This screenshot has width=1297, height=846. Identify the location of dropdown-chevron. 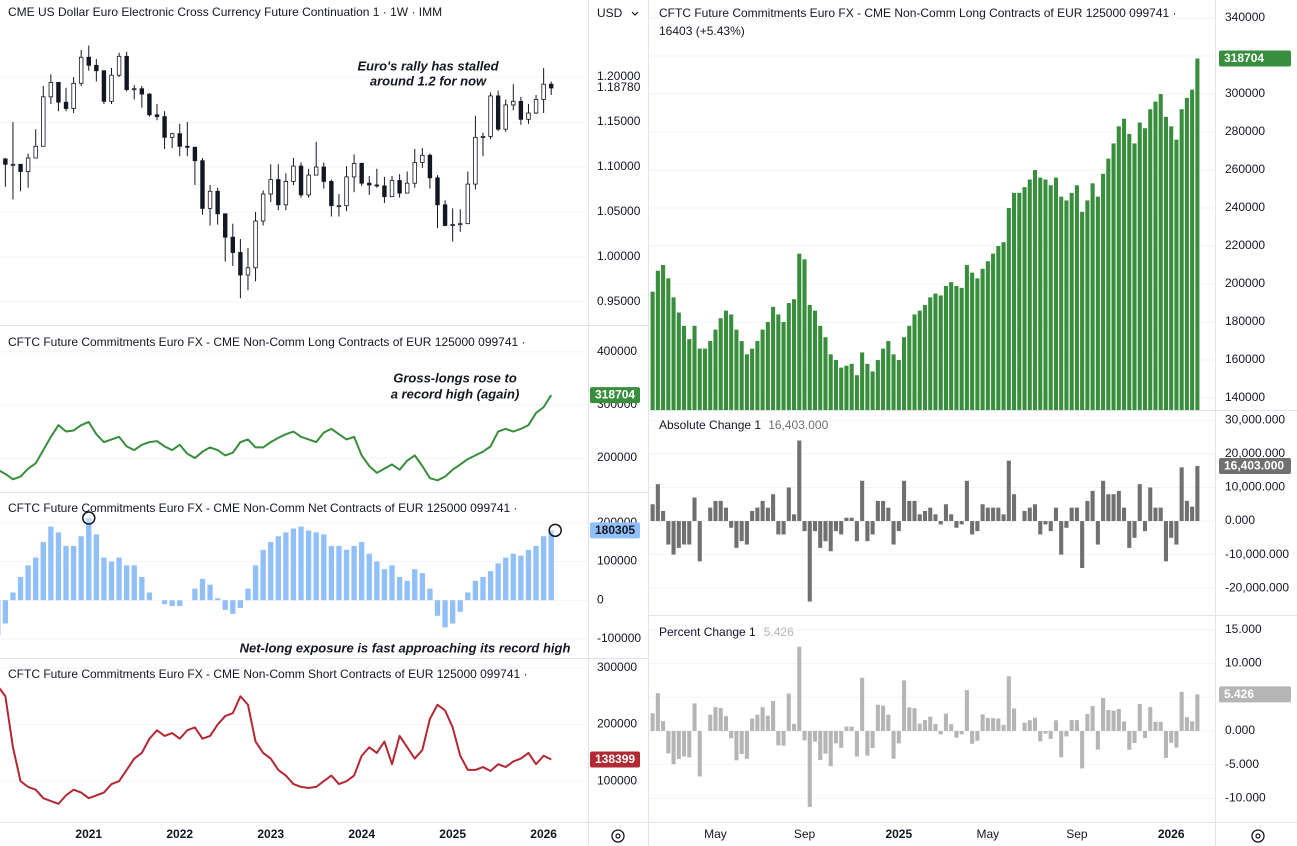
(635, 13).